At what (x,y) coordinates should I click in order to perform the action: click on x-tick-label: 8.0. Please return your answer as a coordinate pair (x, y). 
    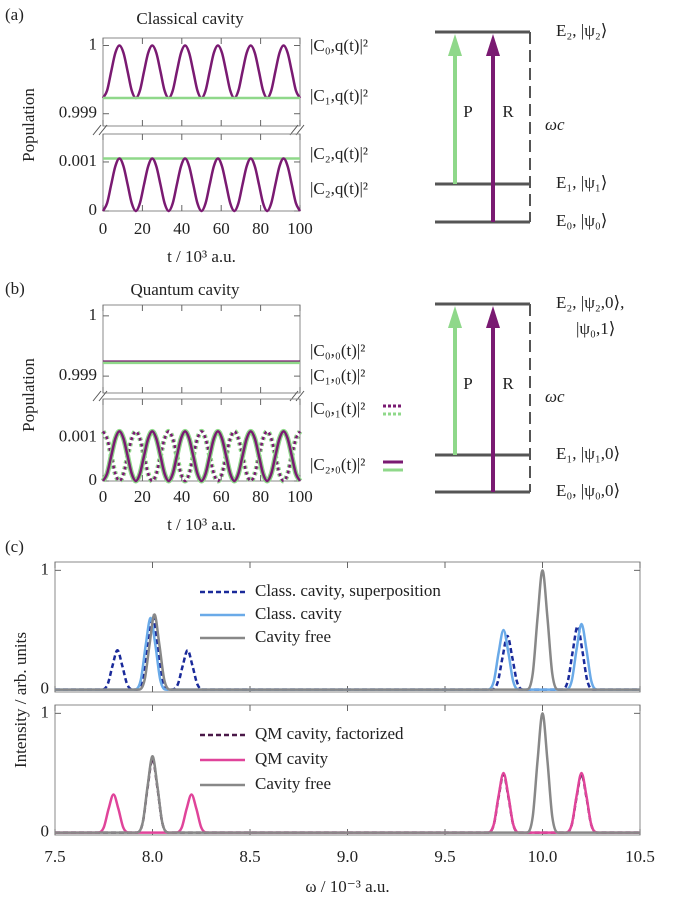
    Looking at the image, I should click on (152, 856).